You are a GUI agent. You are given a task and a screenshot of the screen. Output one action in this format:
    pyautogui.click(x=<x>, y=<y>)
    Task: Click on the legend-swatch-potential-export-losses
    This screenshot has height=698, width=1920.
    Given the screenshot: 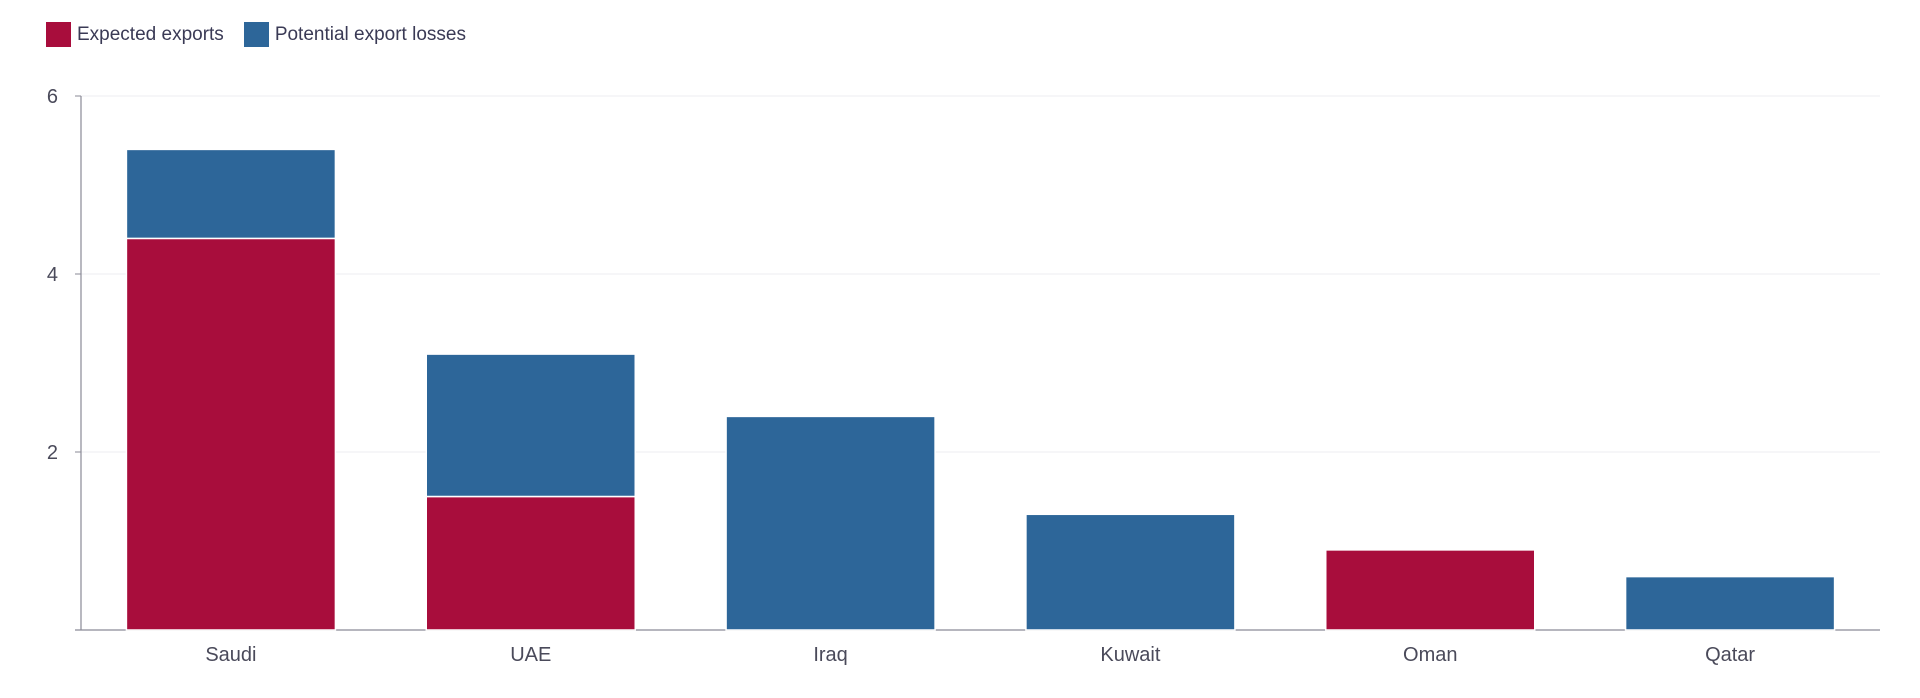 What is the action you would take?
    pyautogui.click(x=256, y=34)
    